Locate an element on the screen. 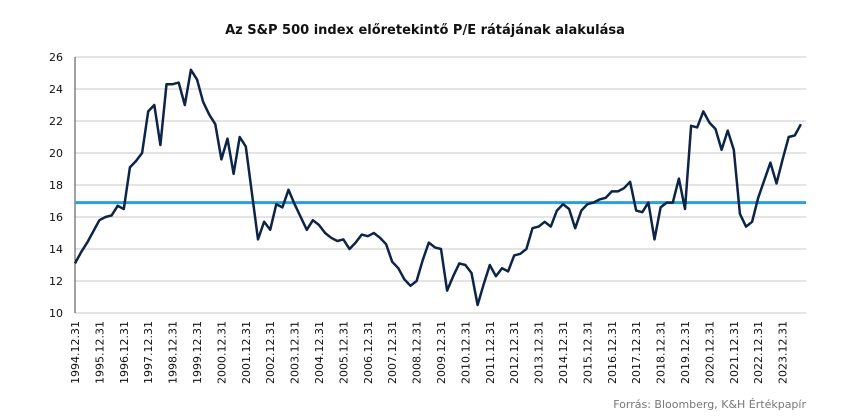 Image resolution: width=850 pixels, height=417 pixels. y-tick-label: 18 is located at coordinates (56, 185).